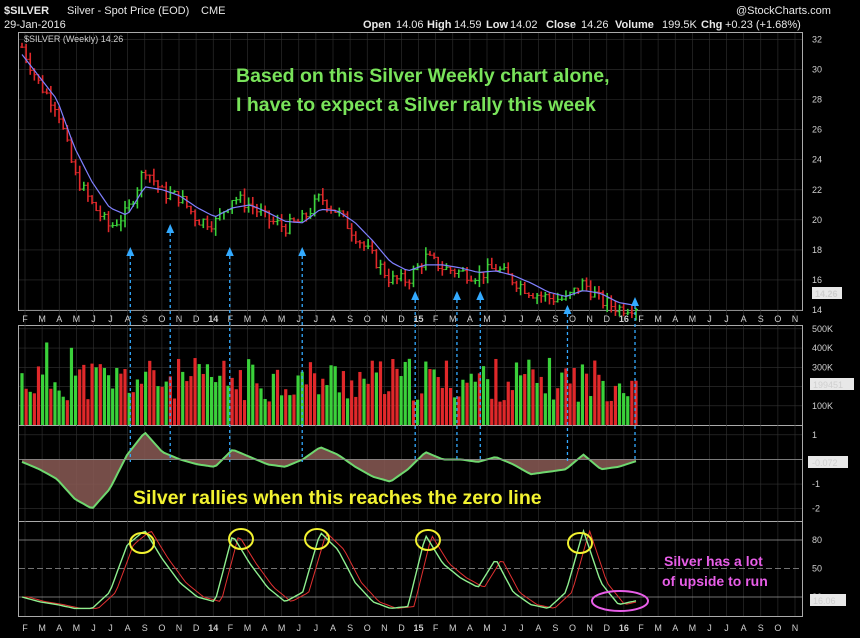 The image size is (860, 638). I want to click on x-tick-label-bottom: D, so click(401, 628).